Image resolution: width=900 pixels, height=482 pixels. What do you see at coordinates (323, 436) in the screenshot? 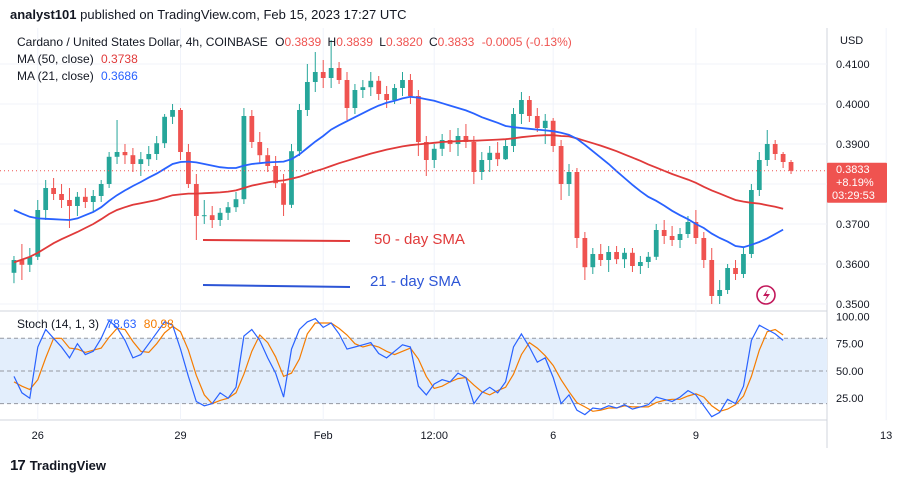
I see `time-tick-label: Feb` at bounding box center [323, 436].